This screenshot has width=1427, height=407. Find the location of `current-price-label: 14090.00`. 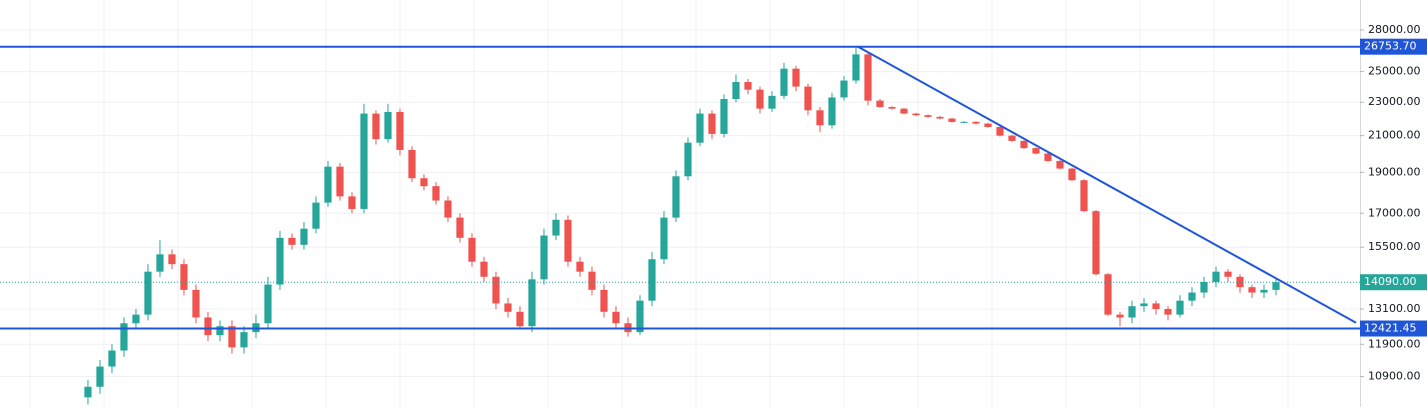

current-price-label: 14090.00 is located at coordinates (1390, 281).